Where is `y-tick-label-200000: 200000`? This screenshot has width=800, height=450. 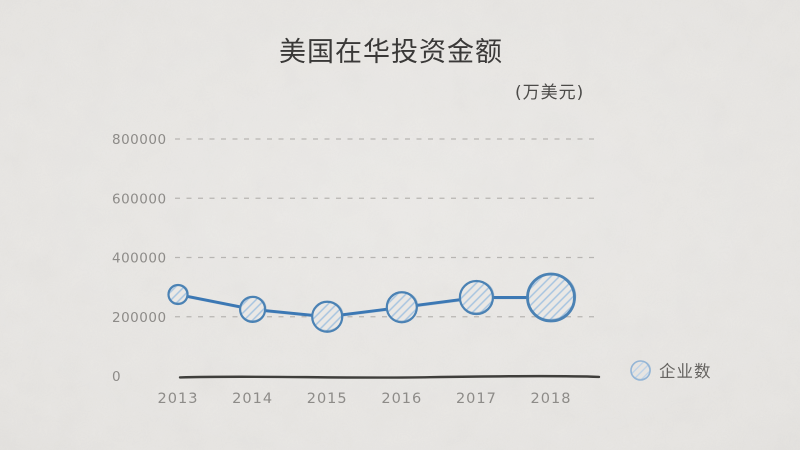 y-tick-label-200000: 200000 is located at coordinates (139, 318).